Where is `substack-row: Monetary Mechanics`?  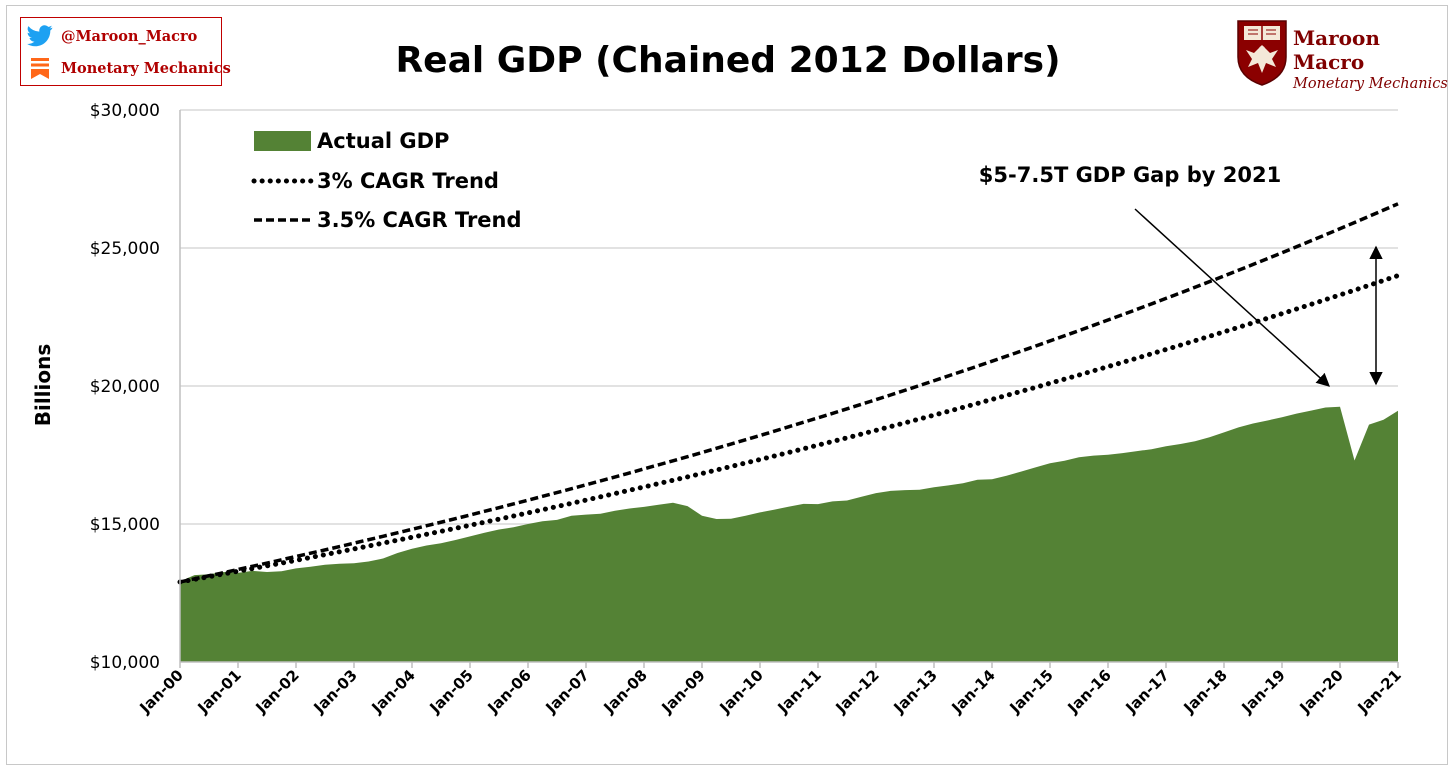
substack-row: Monetary Mechanics is located at coordinates (129, 68).